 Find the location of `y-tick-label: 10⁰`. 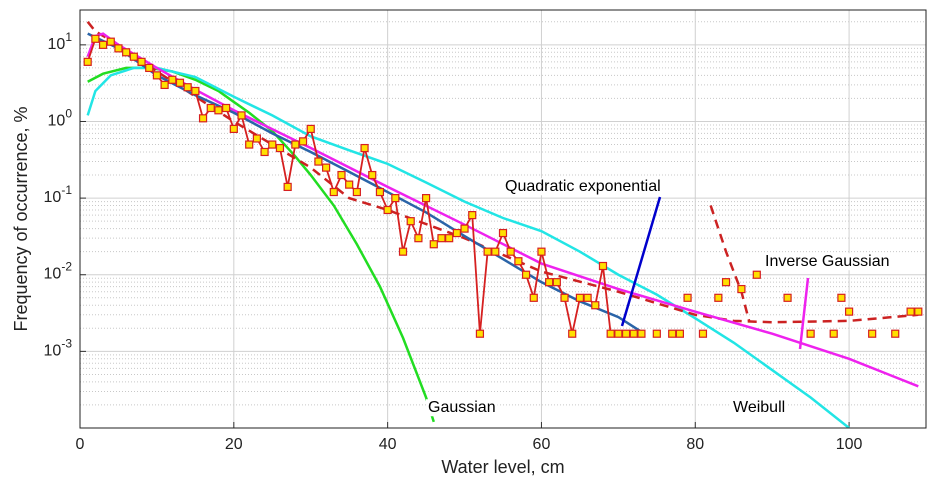

y-tick-label: 10⁰ is located at coordinates (60, 118).